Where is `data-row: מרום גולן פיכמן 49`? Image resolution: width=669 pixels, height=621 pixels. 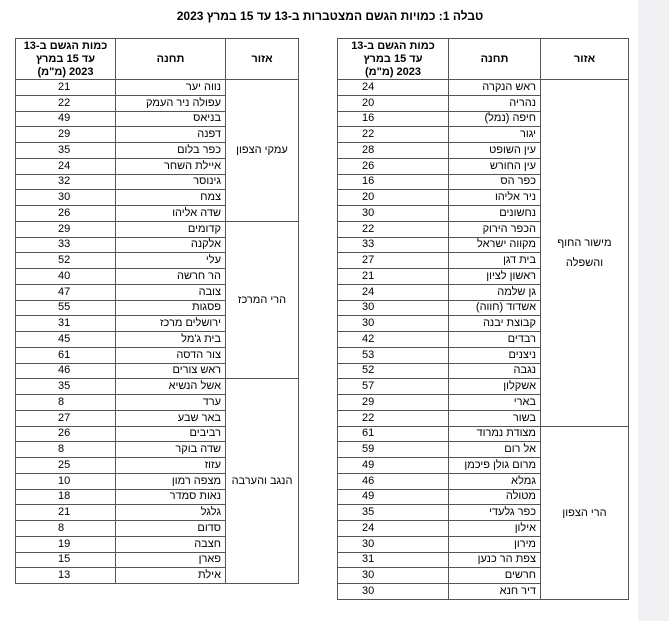
data-row: מרום גולן פיכמן 49 is located at coordinates (483, 465).